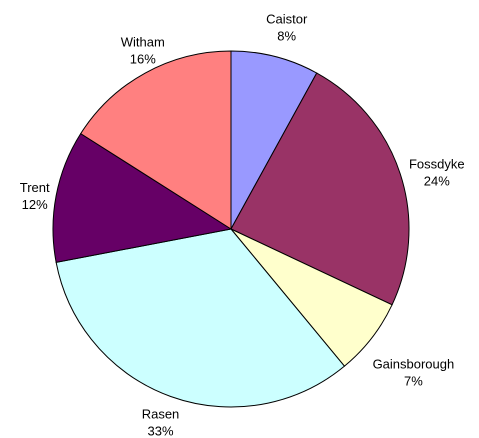 The width and height of the screenshot is (479, 438). What do you see at coordinates (413, 381) in the screenshot?
I see `slice-percent-label: 7%` at bounding box center [413, 381].